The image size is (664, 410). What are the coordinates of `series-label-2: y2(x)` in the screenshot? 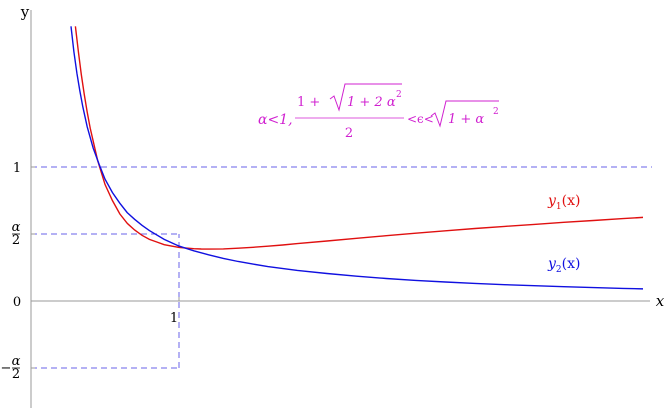 It's located at (563, 265).